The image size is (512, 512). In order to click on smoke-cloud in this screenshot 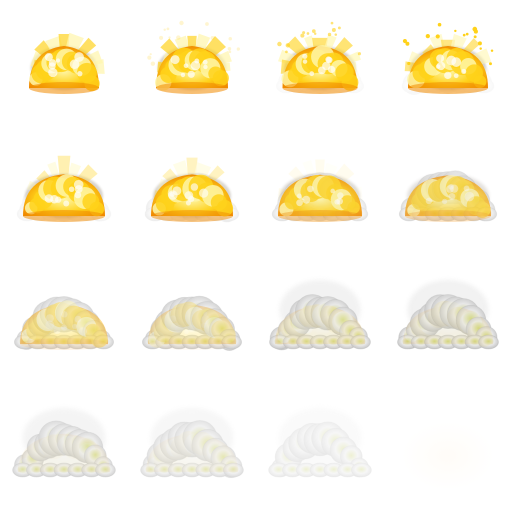, I will do `click(320, 443)`.